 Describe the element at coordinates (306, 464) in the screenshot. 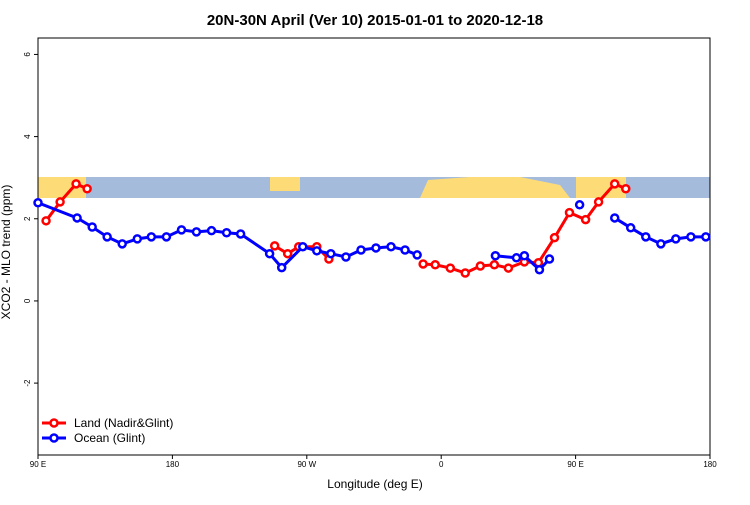

I see `x-tick-label: 90 W` at that location.